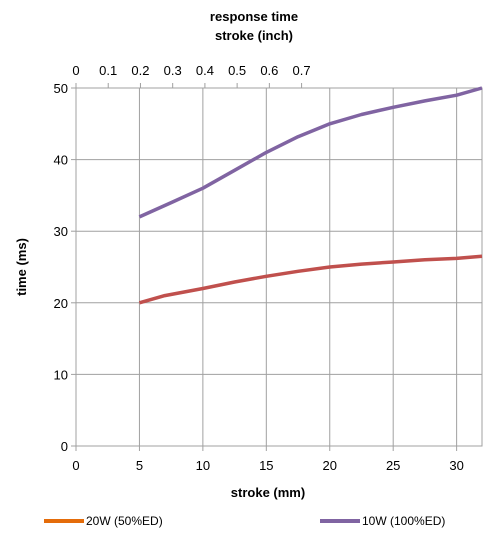 The image size is (486, 534). Describe the element at coordinates (124, 521) in the screenshot. I see `legend-label-20w: 20W (50%ED)` at that location.